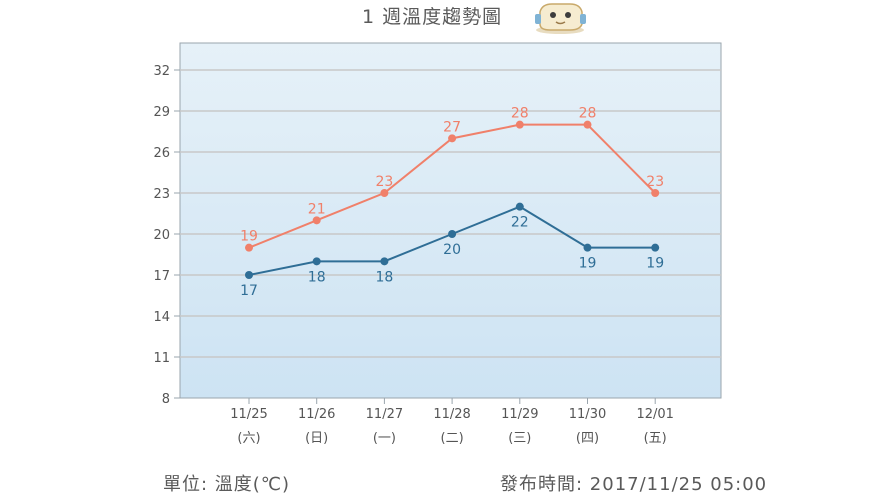 This screenshot has width=870, height=498. Describe the element at coordinates (249, 237) in the screenshot. I see `high-data-label: 19` at that location.